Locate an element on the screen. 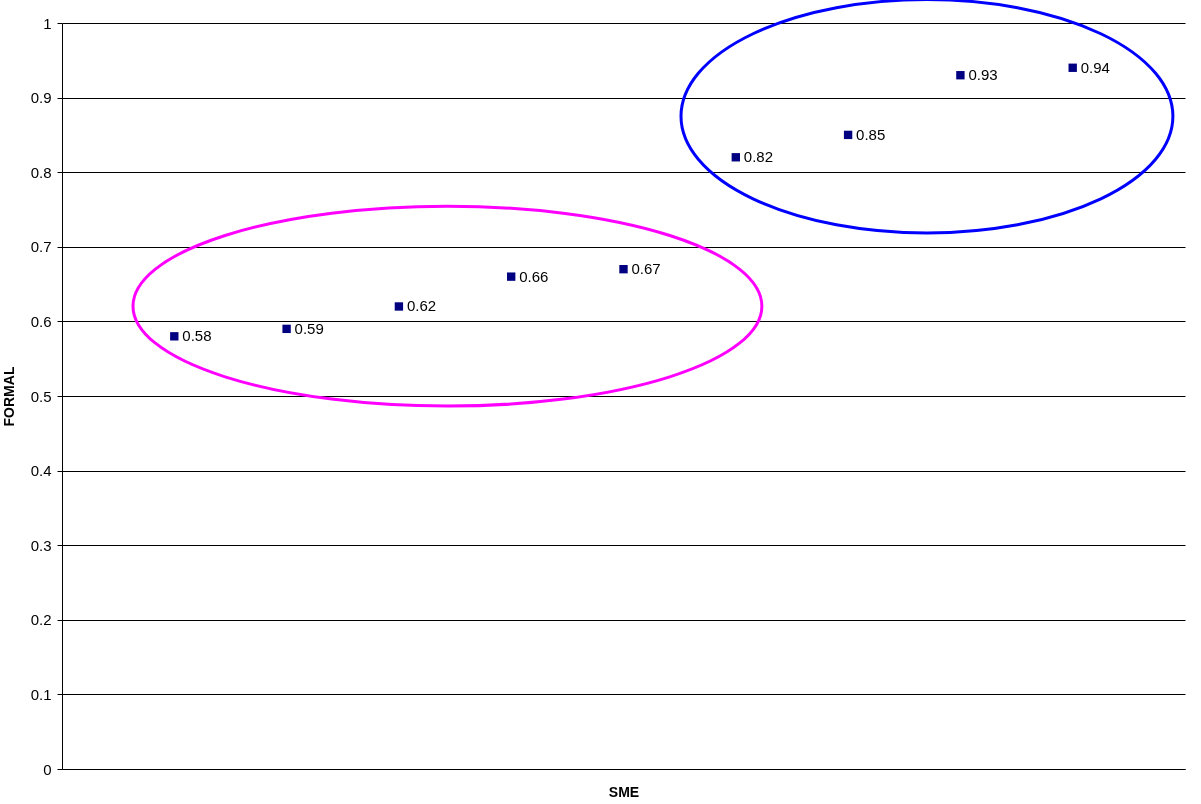 The width and height of the screenshot is (1201, 804). y-axis-title: FORMAL is located at coordinates (8, 396).